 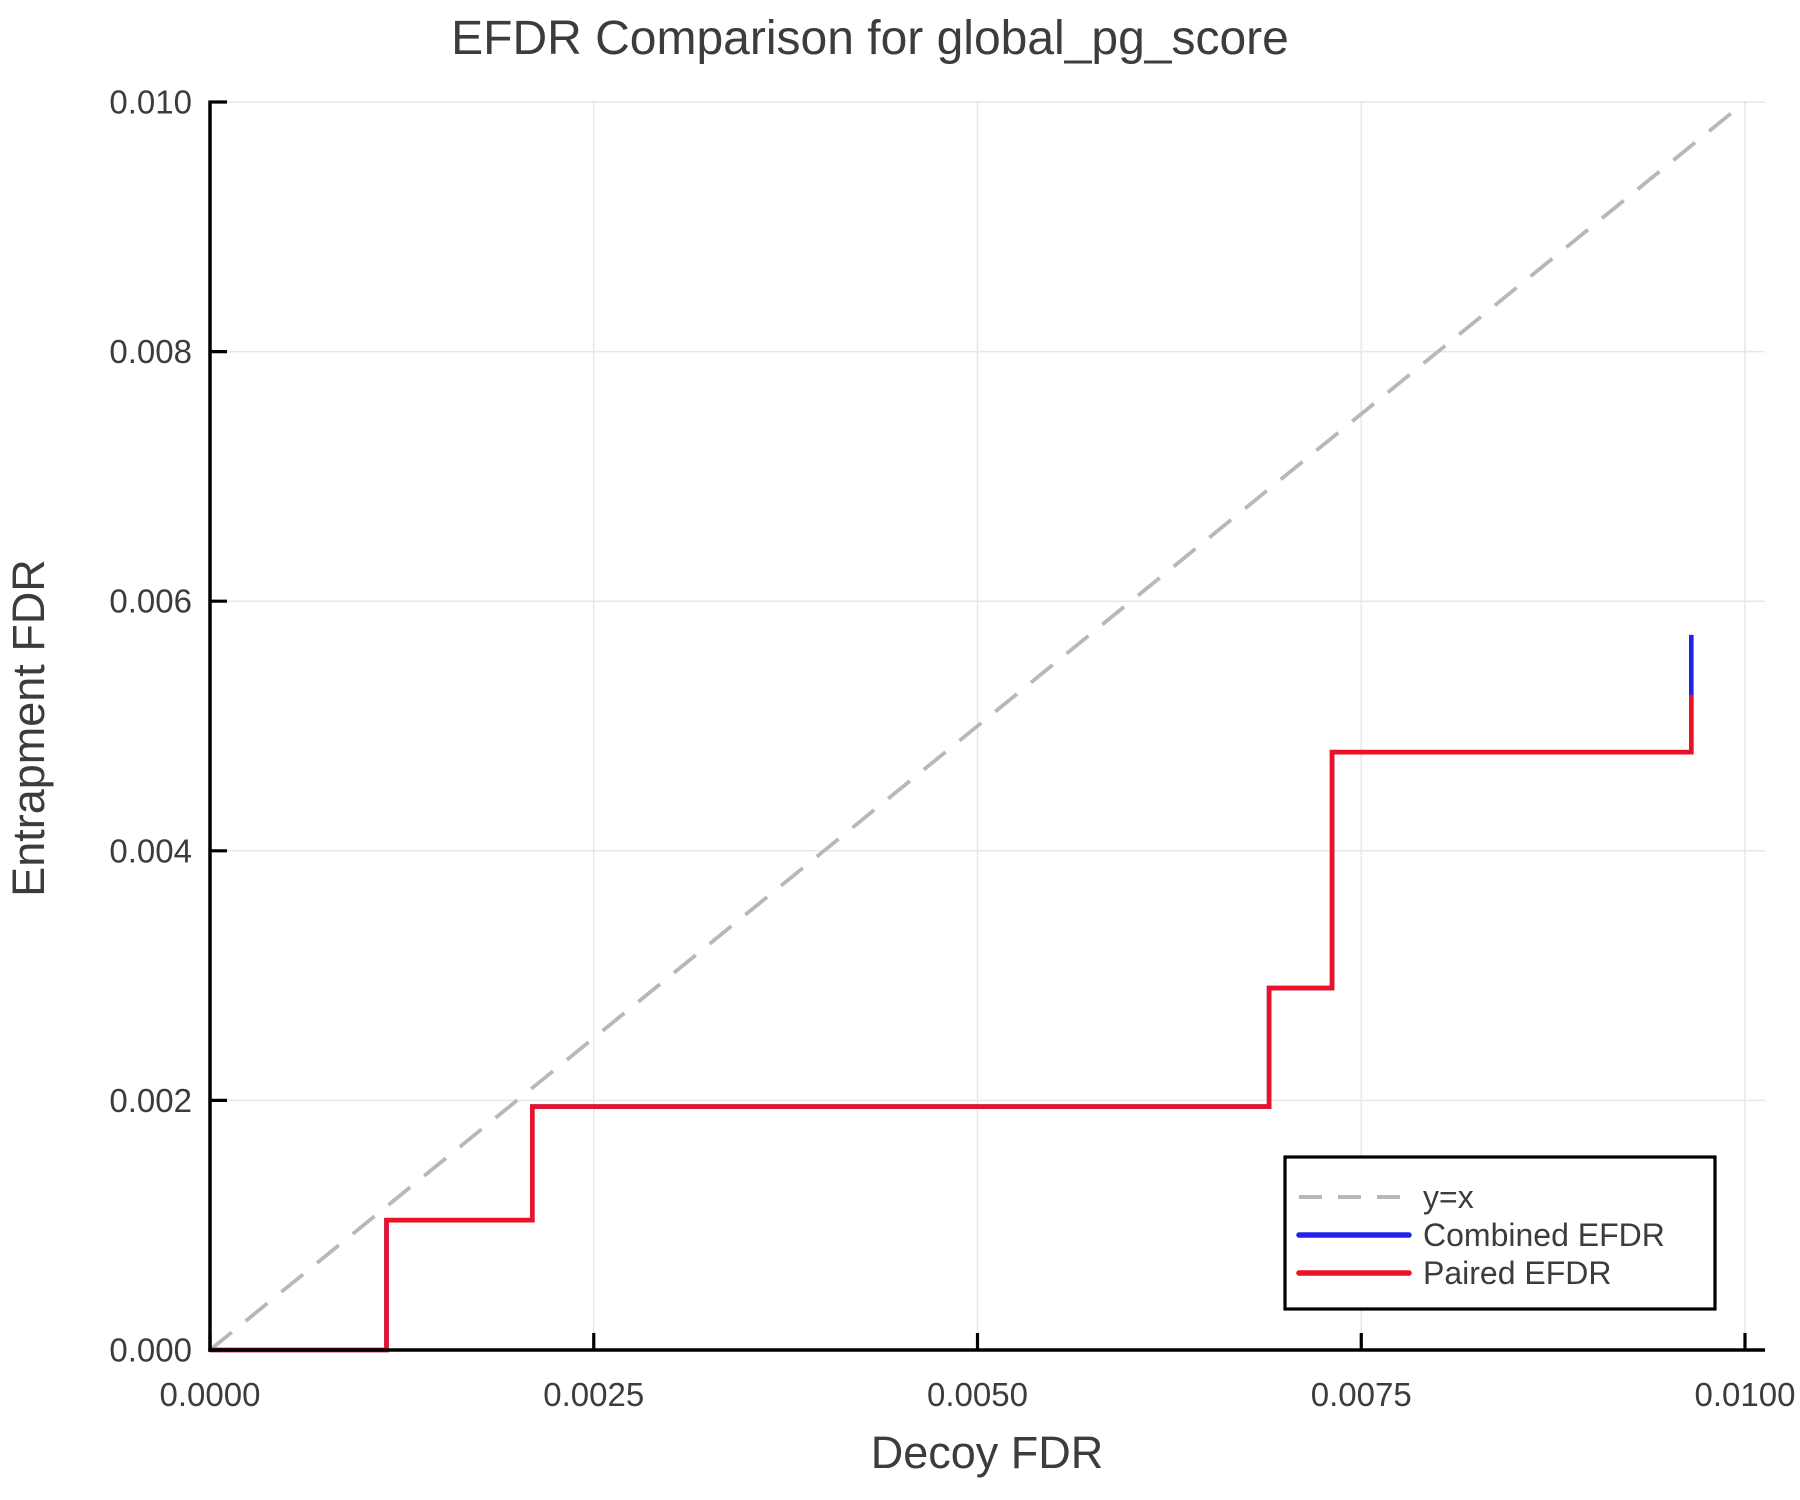 I want to click on legend-label-paired-efdr: Paired EFDR, so click(x=1517, y=1273).